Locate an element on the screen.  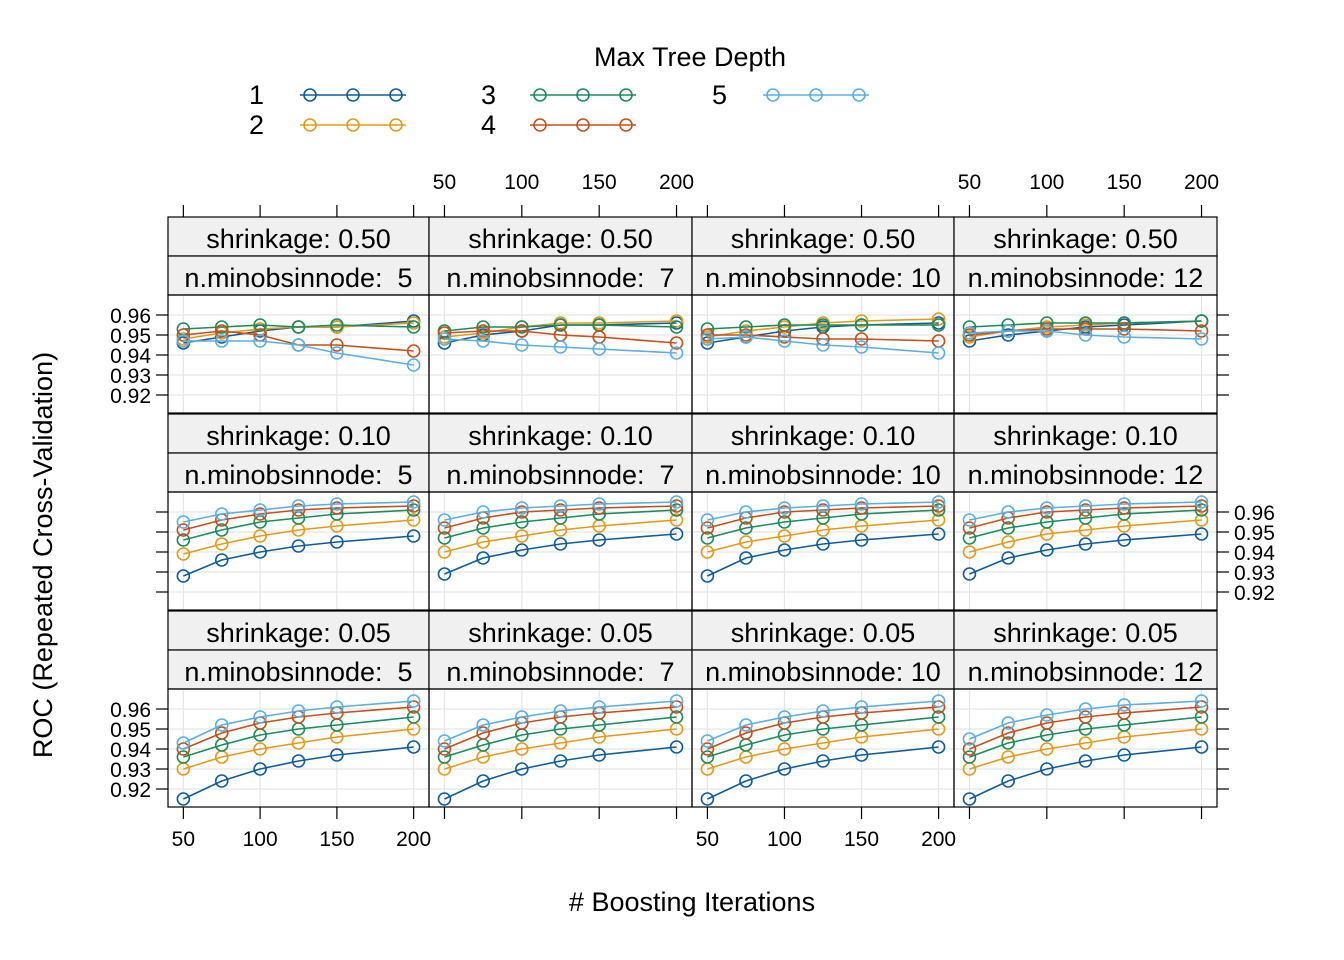
panel-12-border is located at coordinates (1085, 748).